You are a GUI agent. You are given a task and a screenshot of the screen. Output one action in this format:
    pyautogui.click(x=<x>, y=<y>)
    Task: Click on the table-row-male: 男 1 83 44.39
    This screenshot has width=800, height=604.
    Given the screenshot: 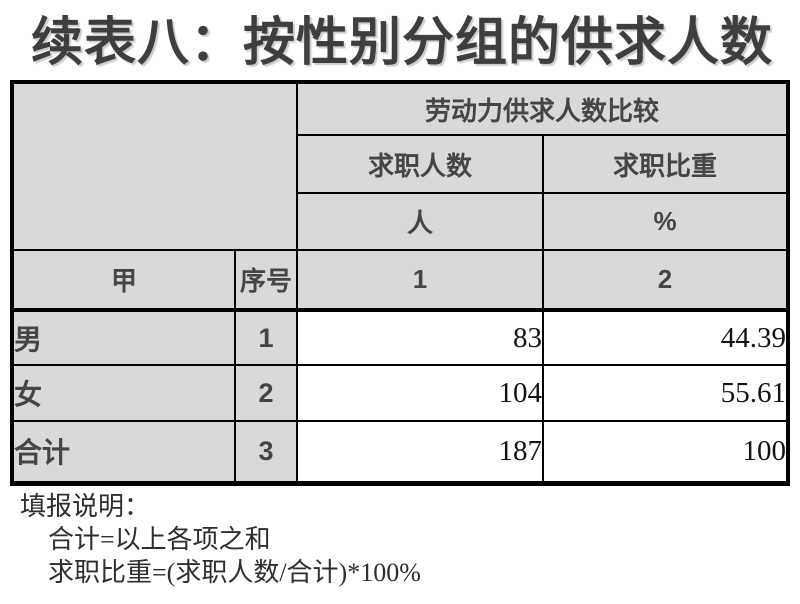 What is the action you would take?
    pyautogui.click(x=400, y=337)
    